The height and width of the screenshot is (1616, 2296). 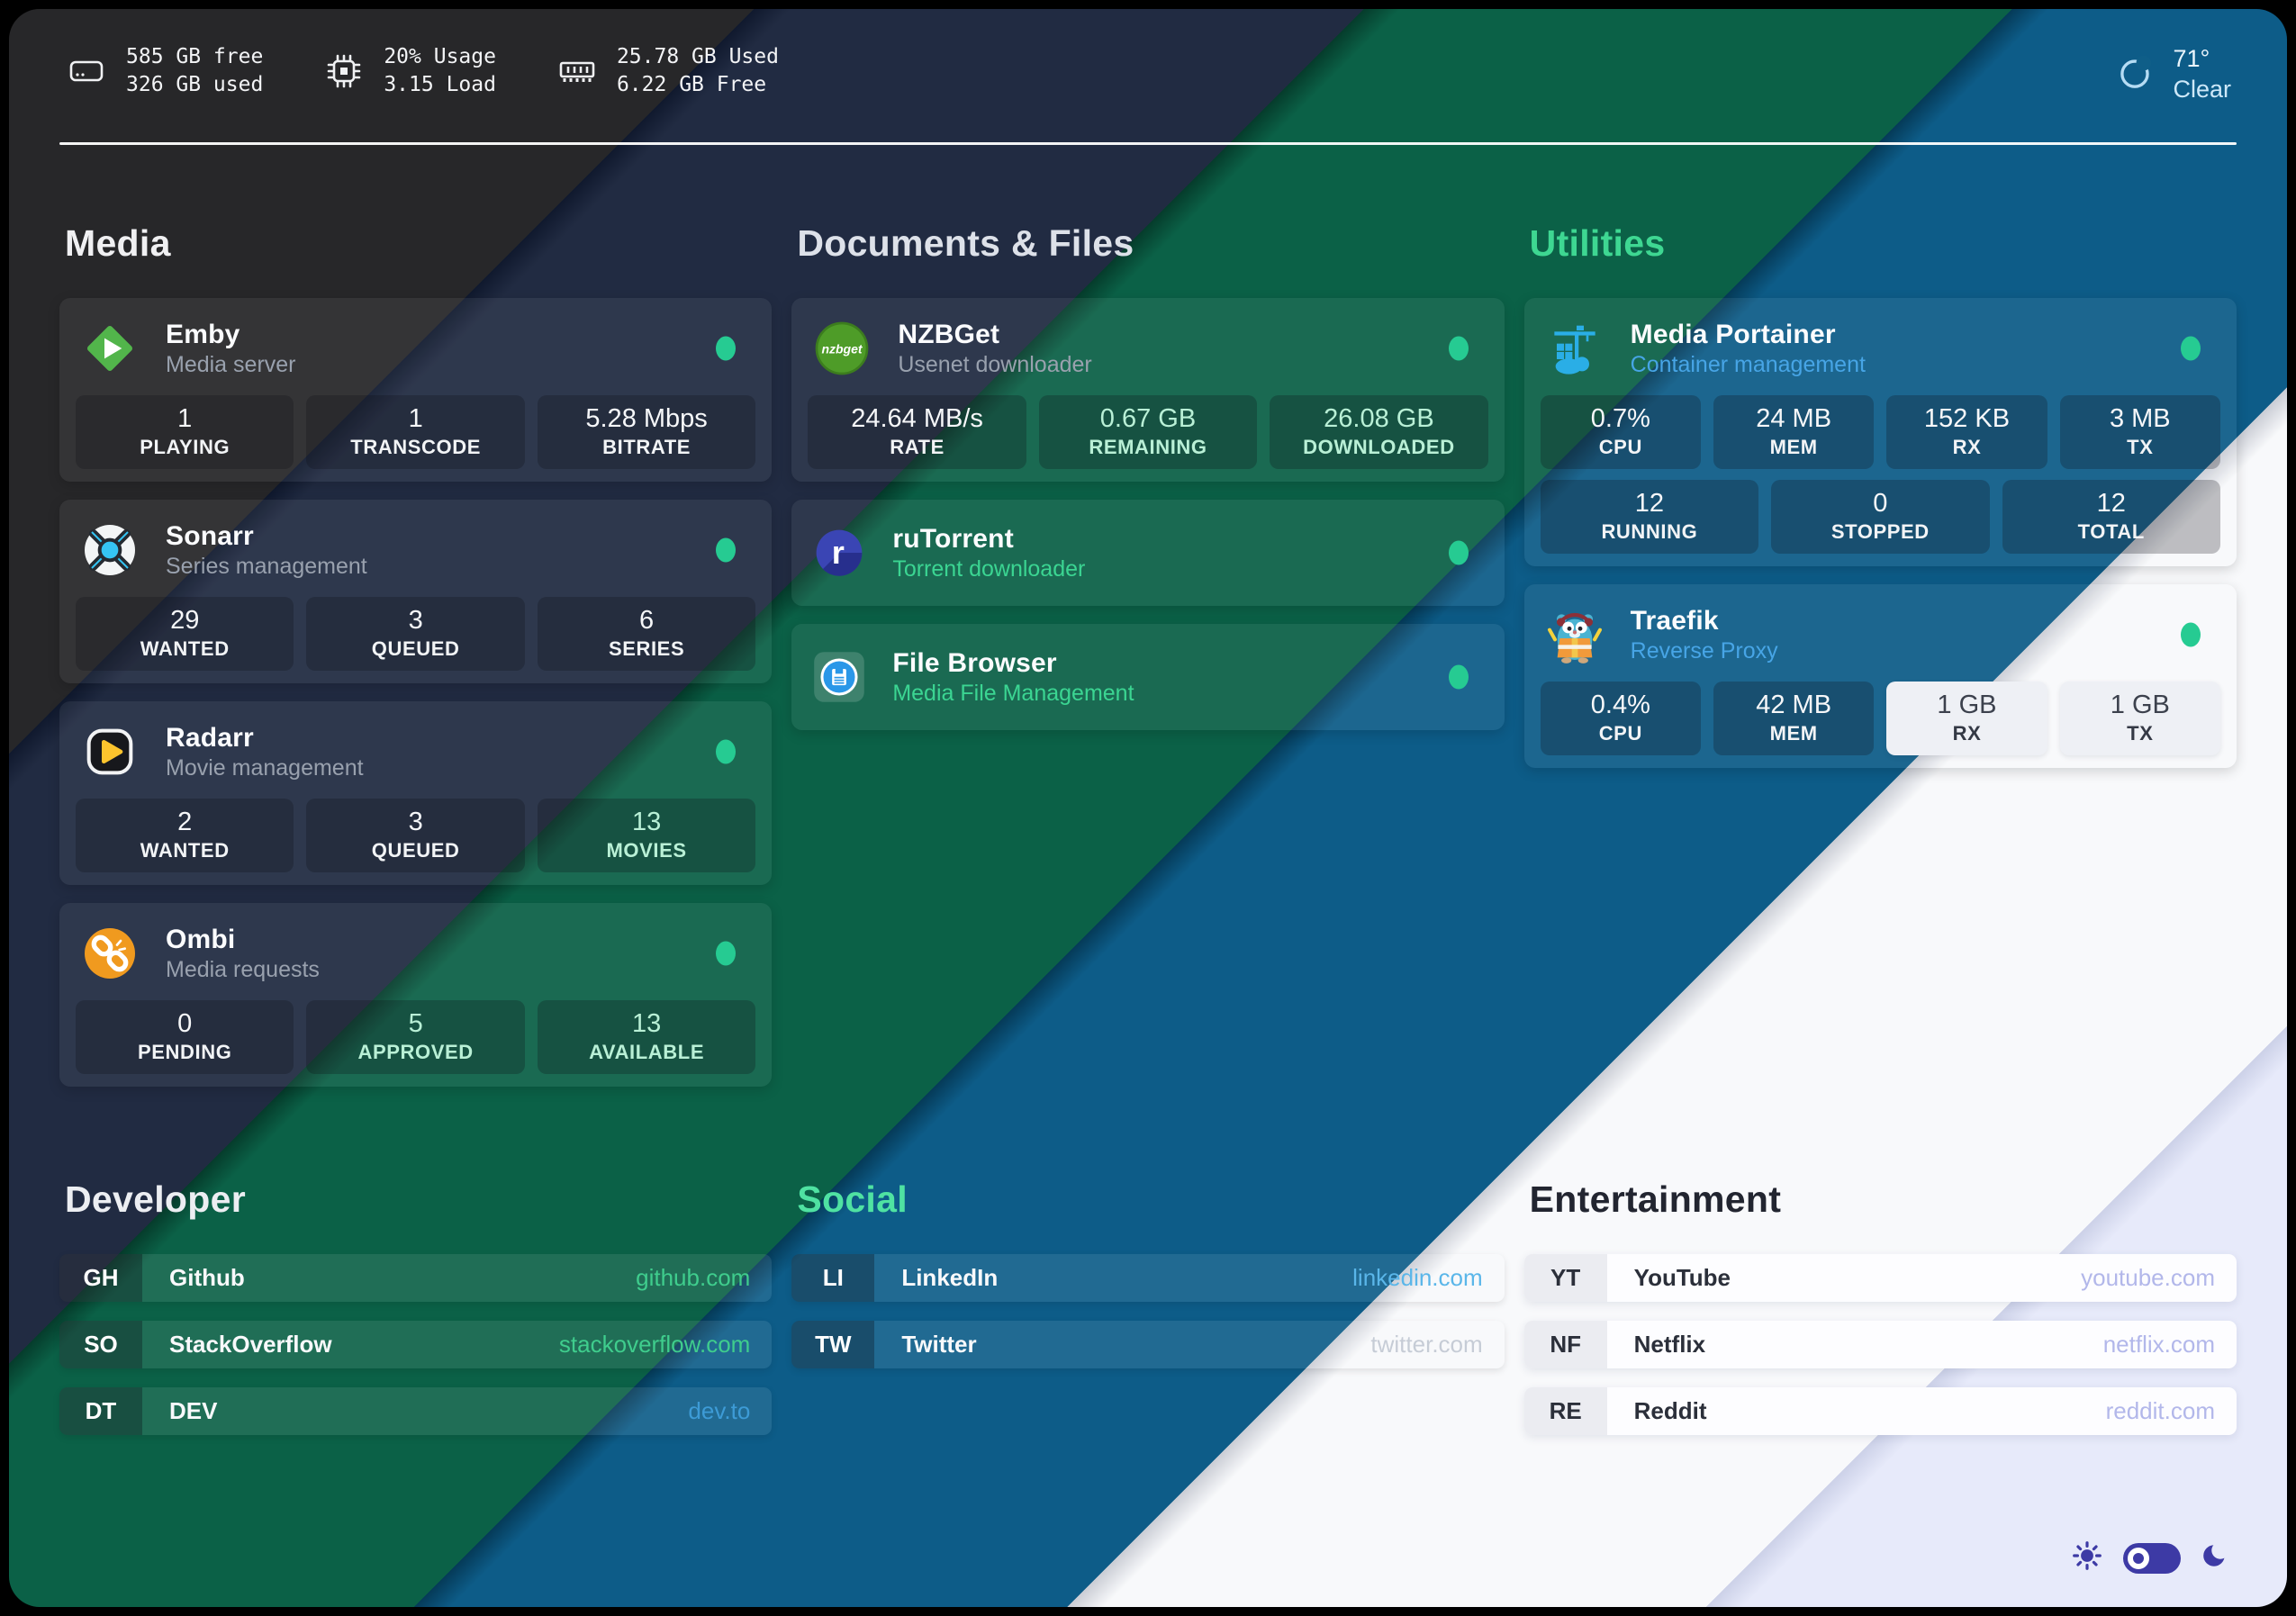 I want to click on moon-icon, so click(x=2215, y=1558).